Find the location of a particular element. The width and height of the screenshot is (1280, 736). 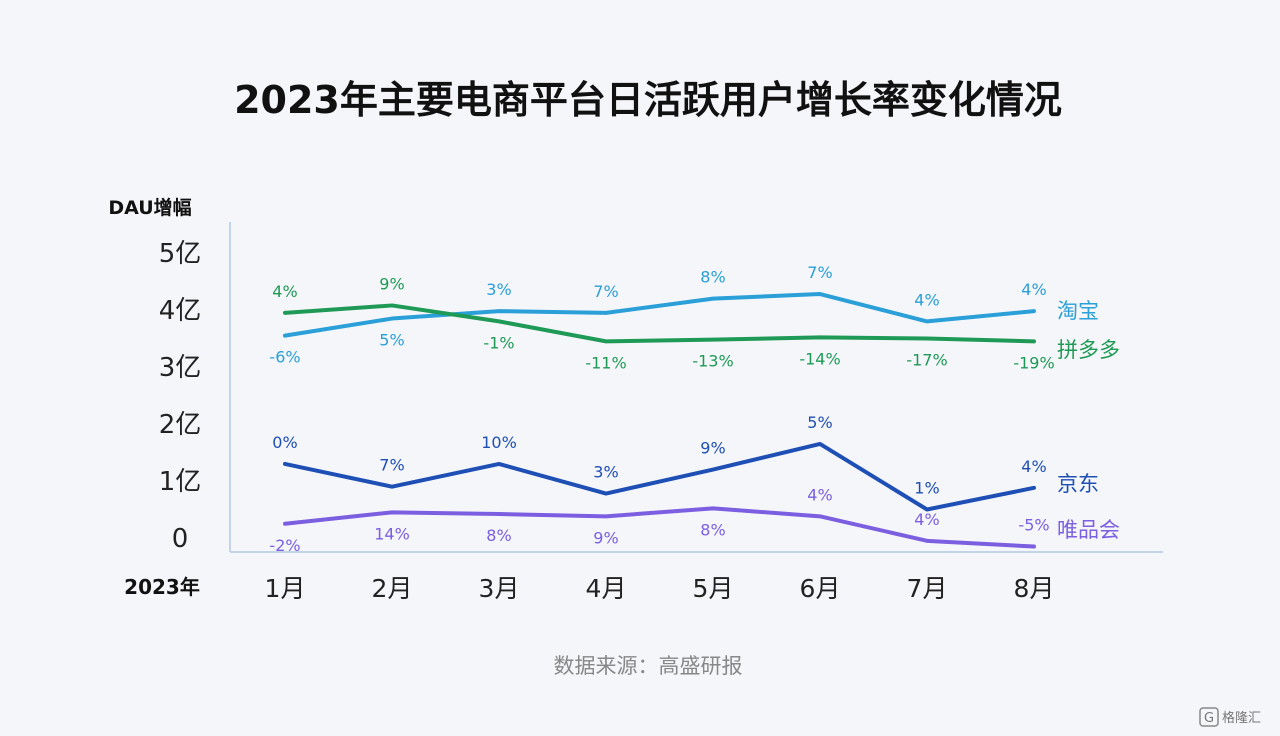

data-label: -11% is located at coordinates (605, 362).